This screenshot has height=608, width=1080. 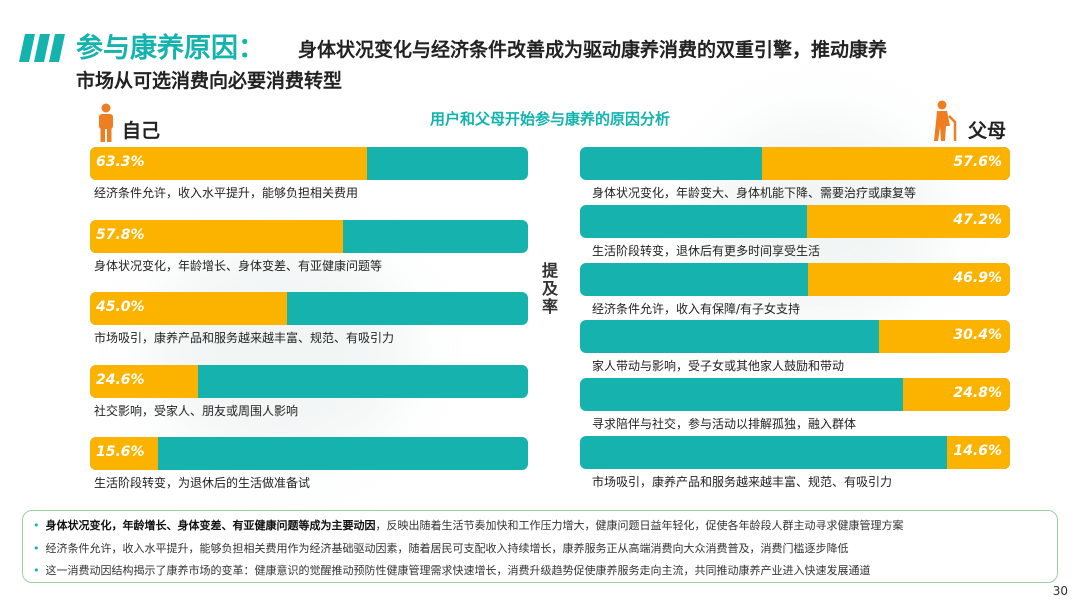 I want to click on bar-row: 15.6% 生活阶段转变，为退休后的生活做准备试, so click(x=309, y=472).